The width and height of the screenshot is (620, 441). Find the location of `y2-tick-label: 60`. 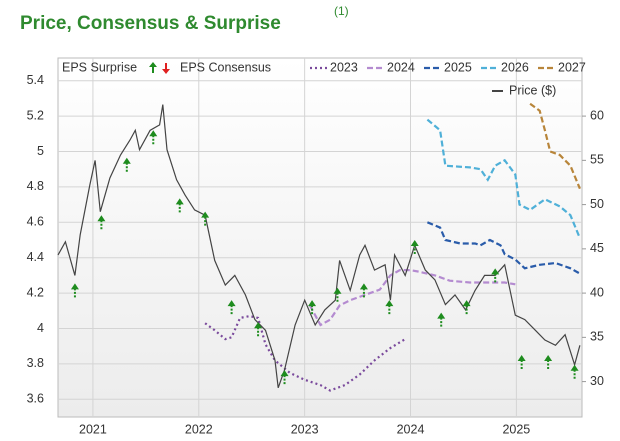

y2-tick-label: 60 is located at coordinates (597, 115).